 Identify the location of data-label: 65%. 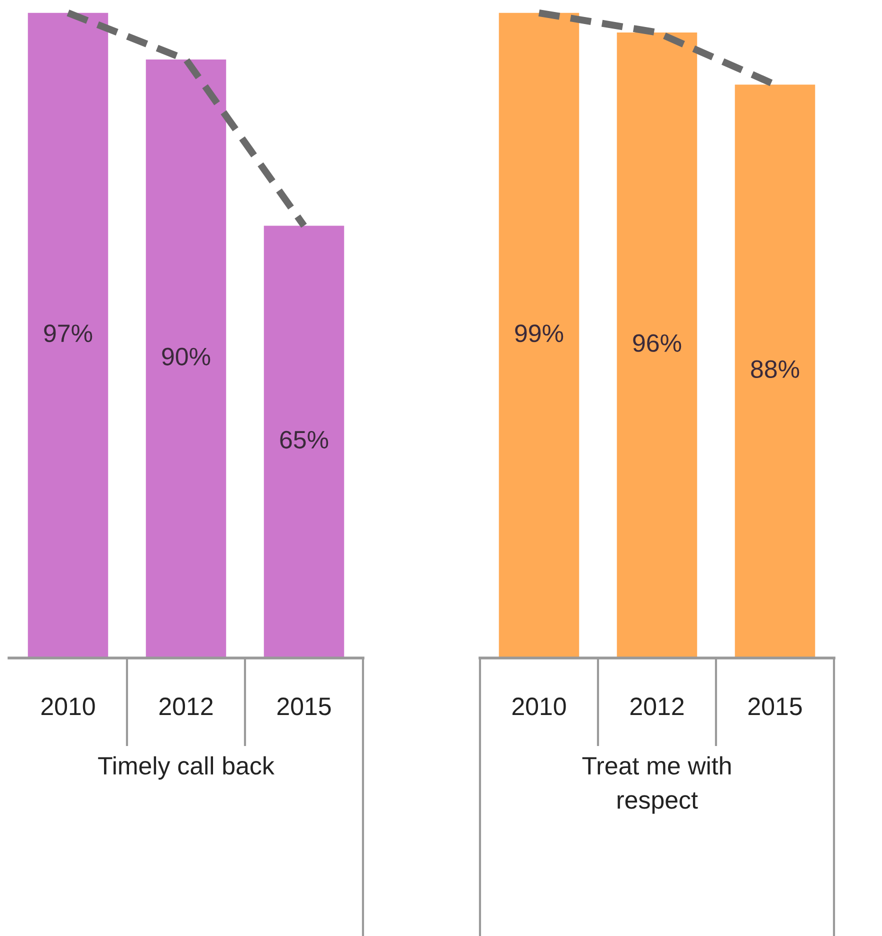
(304, 439).